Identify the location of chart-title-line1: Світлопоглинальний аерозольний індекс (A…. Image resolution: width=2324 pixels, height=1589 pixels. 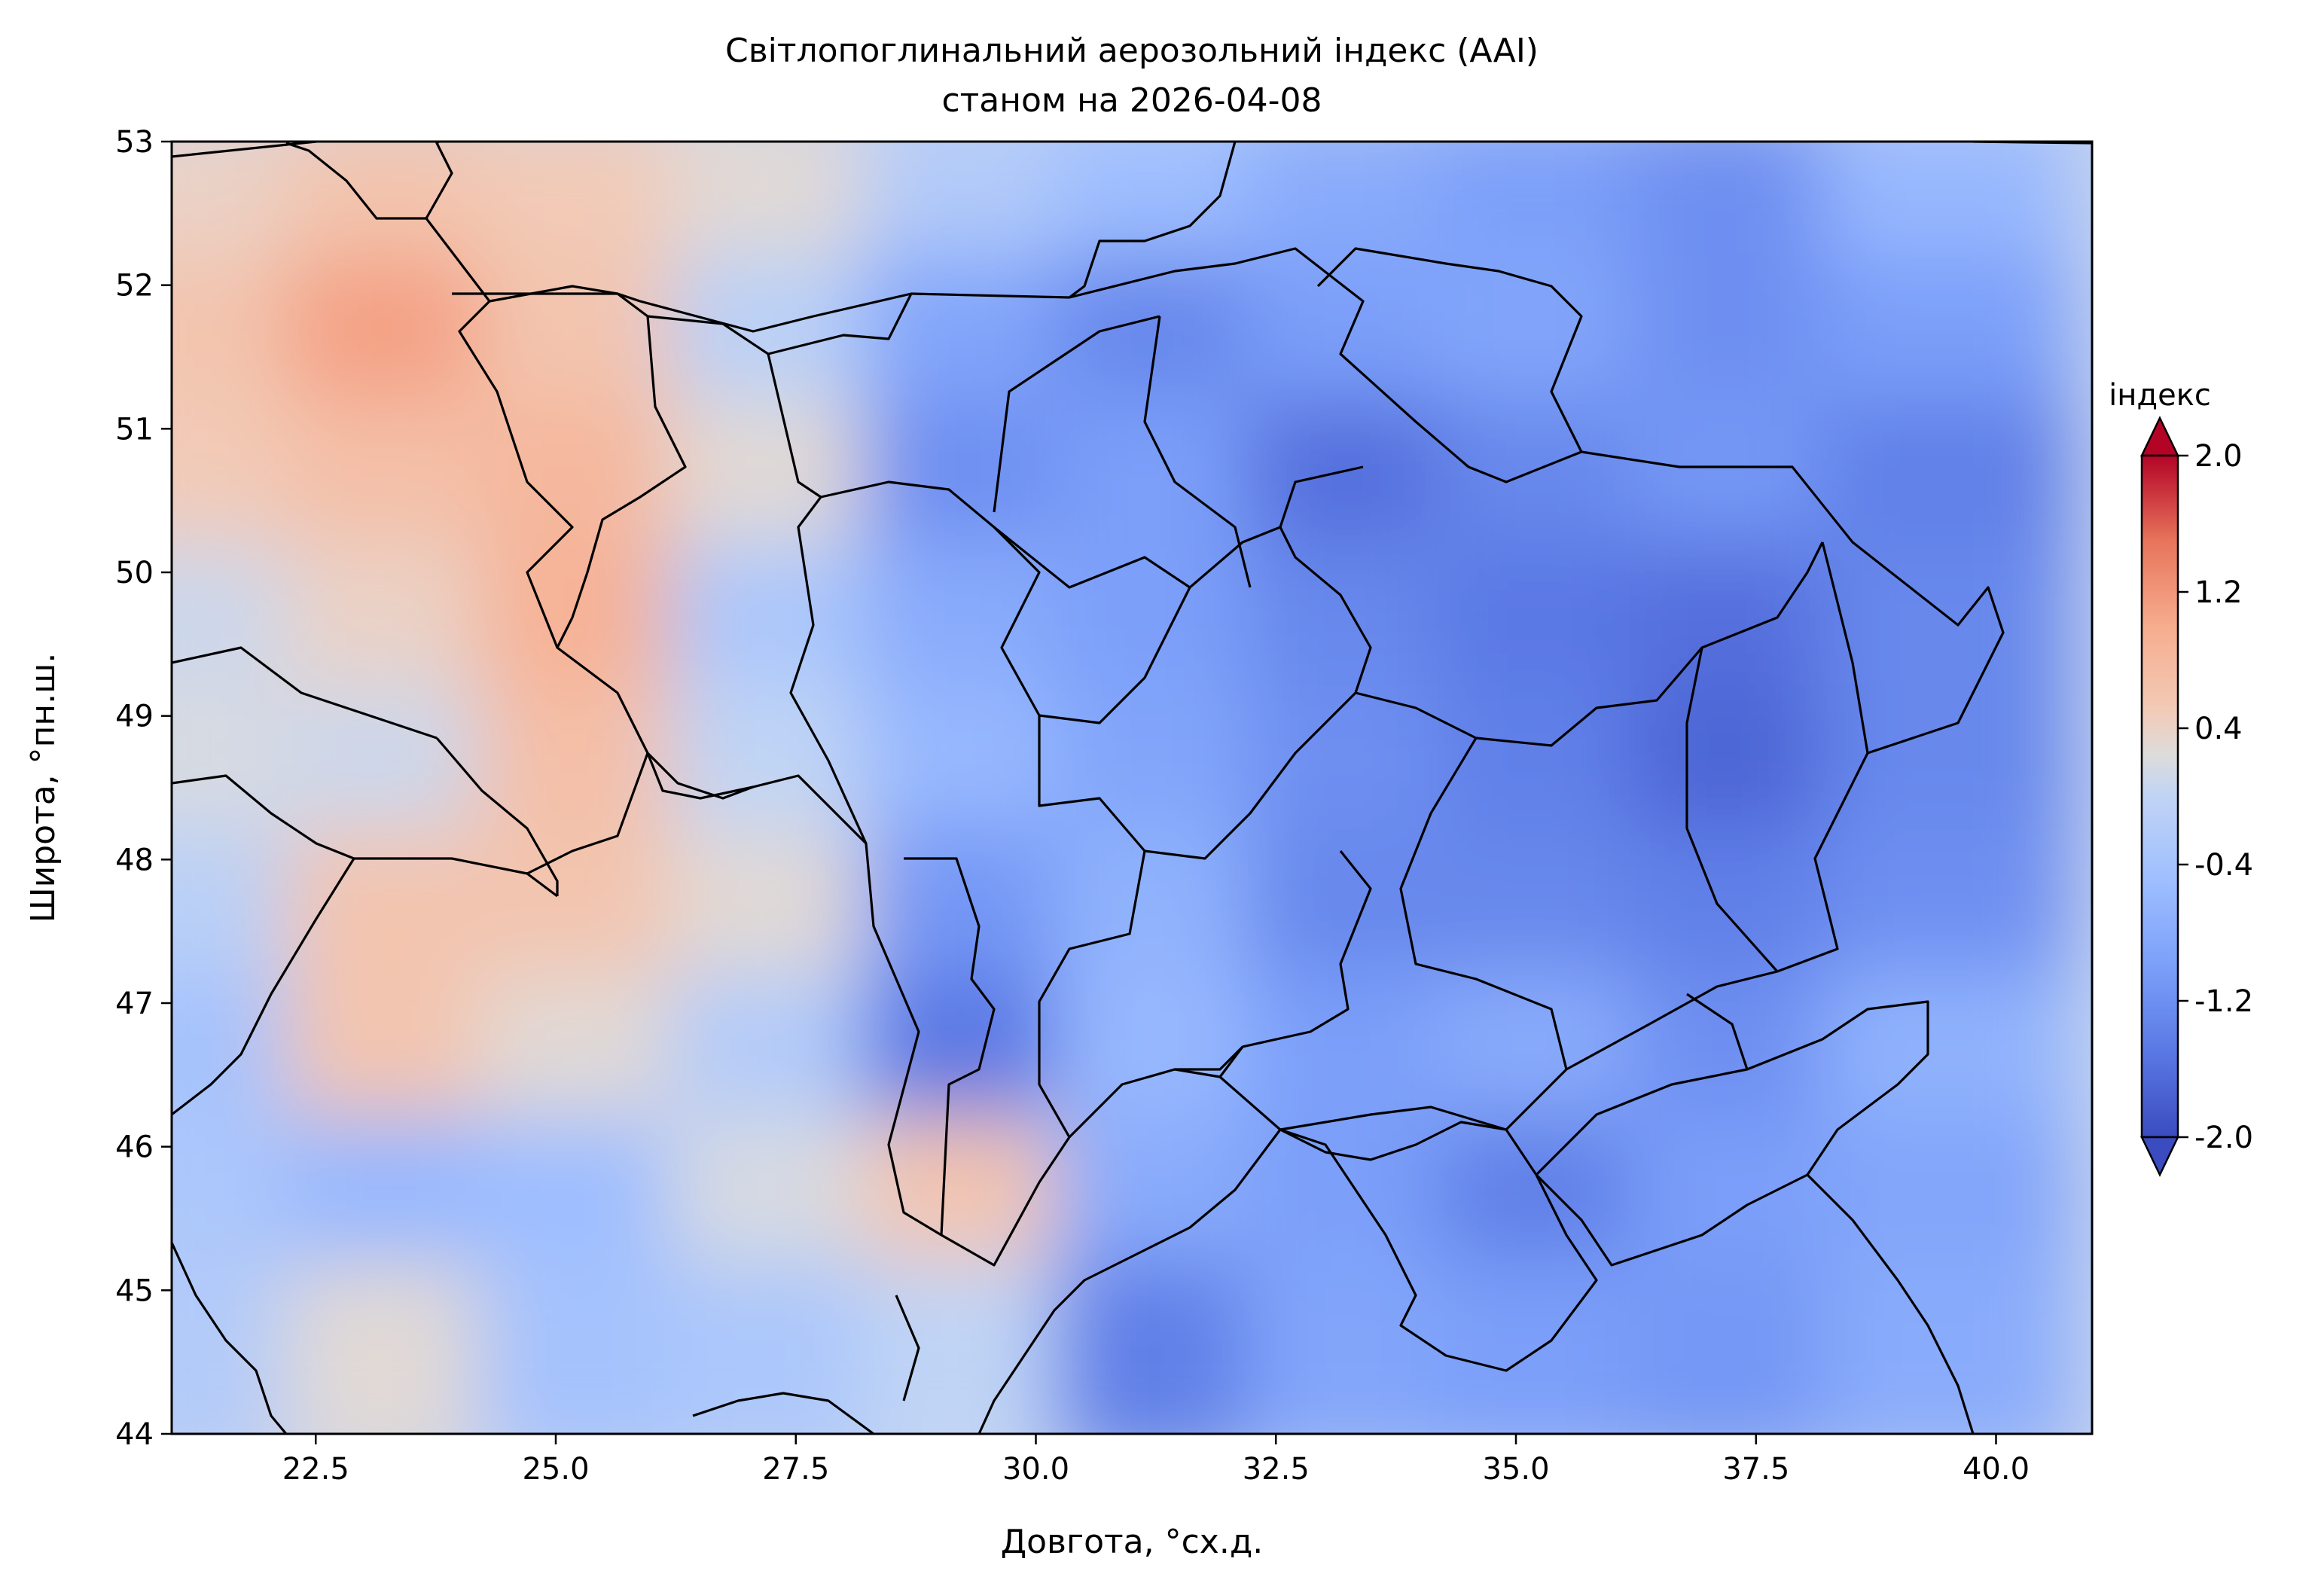
(1132, 51).